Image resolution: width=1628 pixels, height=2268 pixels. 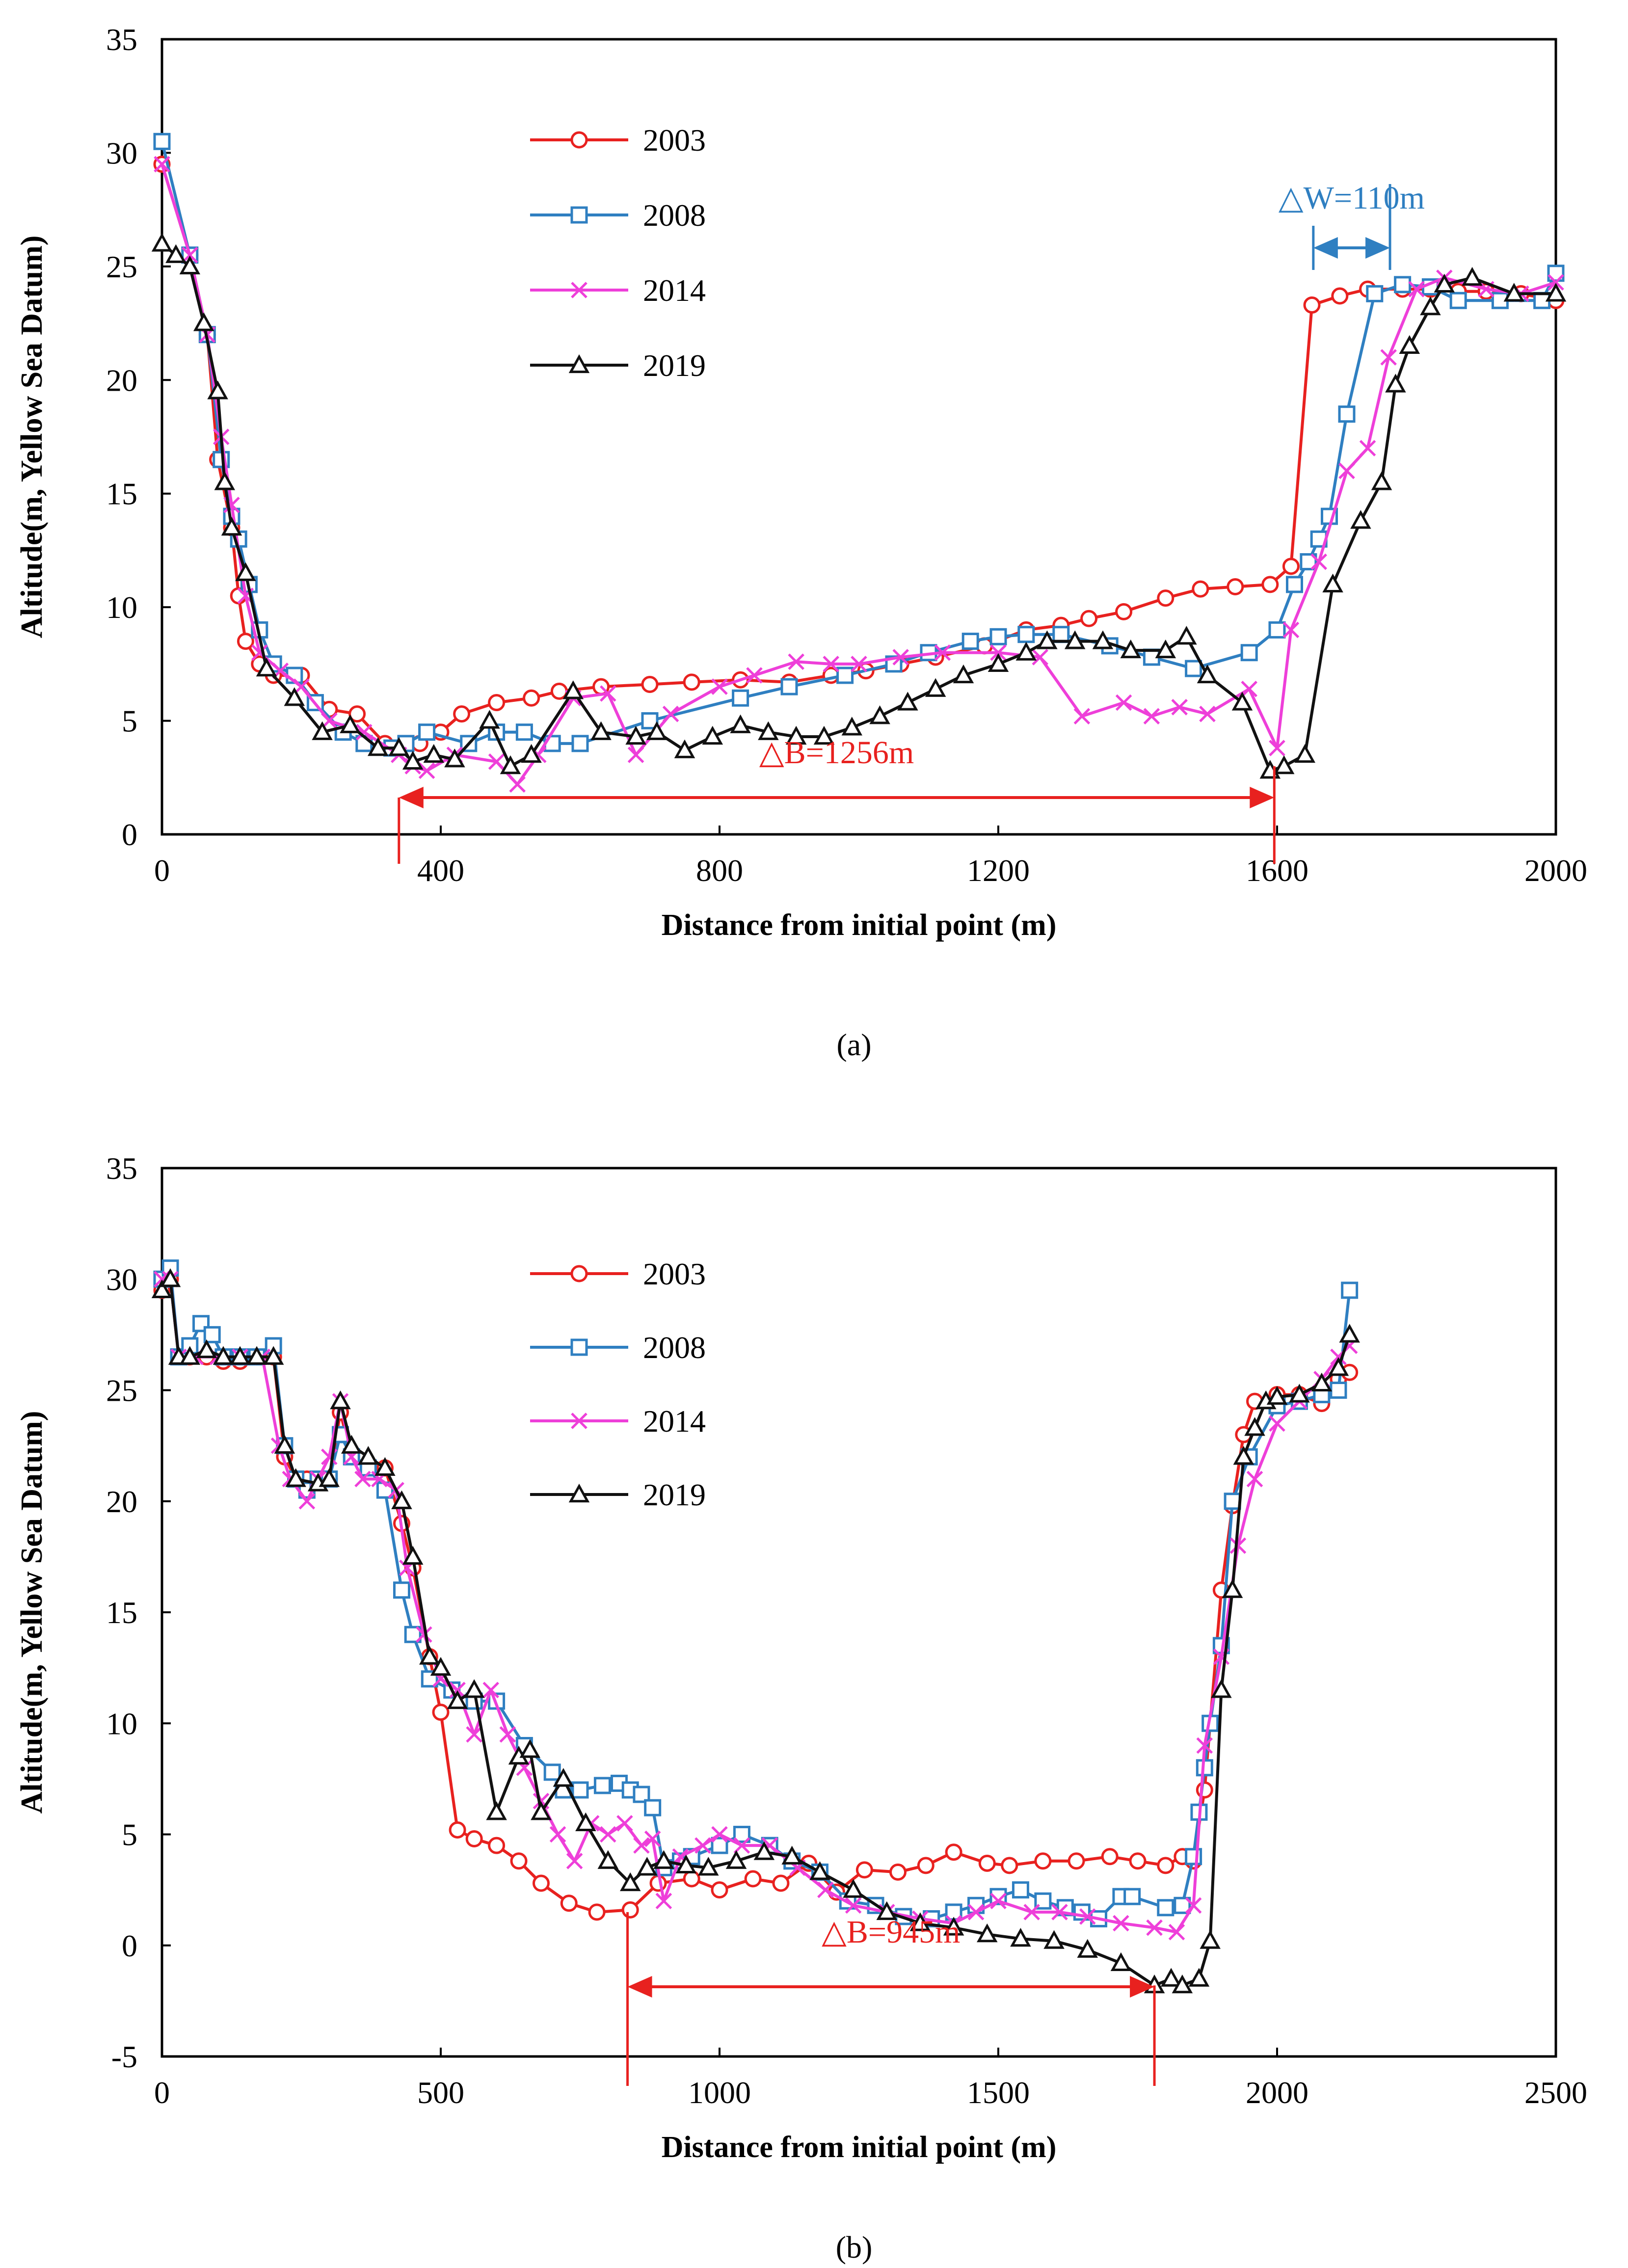 What do you see at coordinates (675, 215) in the screenshot?
I see `legend-label: 2008` at bounding box center [675, 215].